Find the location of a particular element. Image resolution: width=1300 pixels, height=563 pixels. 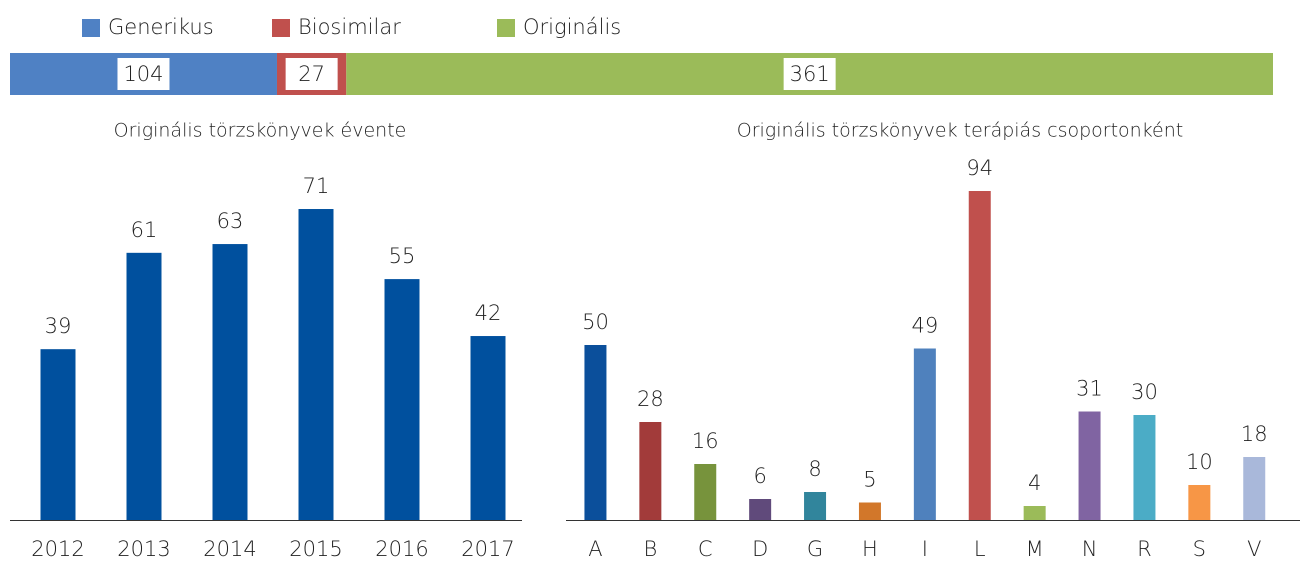

x-tick-label: G is located at coordinates (815, 549).